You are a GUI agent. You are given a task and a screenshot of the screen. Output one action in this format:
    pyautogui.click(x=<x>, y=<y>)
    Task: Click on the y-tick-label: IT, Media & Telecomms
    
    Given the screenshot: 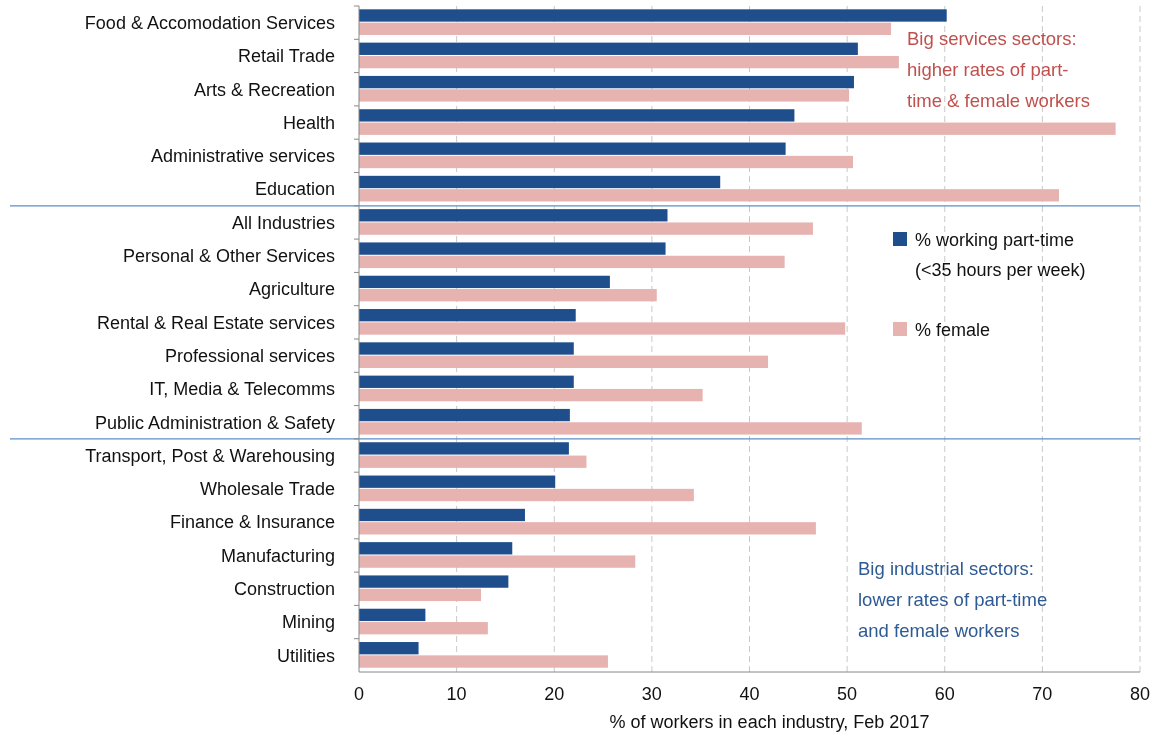 What is the action you would take?
    pyautogui.click(x=242, y=389)
    